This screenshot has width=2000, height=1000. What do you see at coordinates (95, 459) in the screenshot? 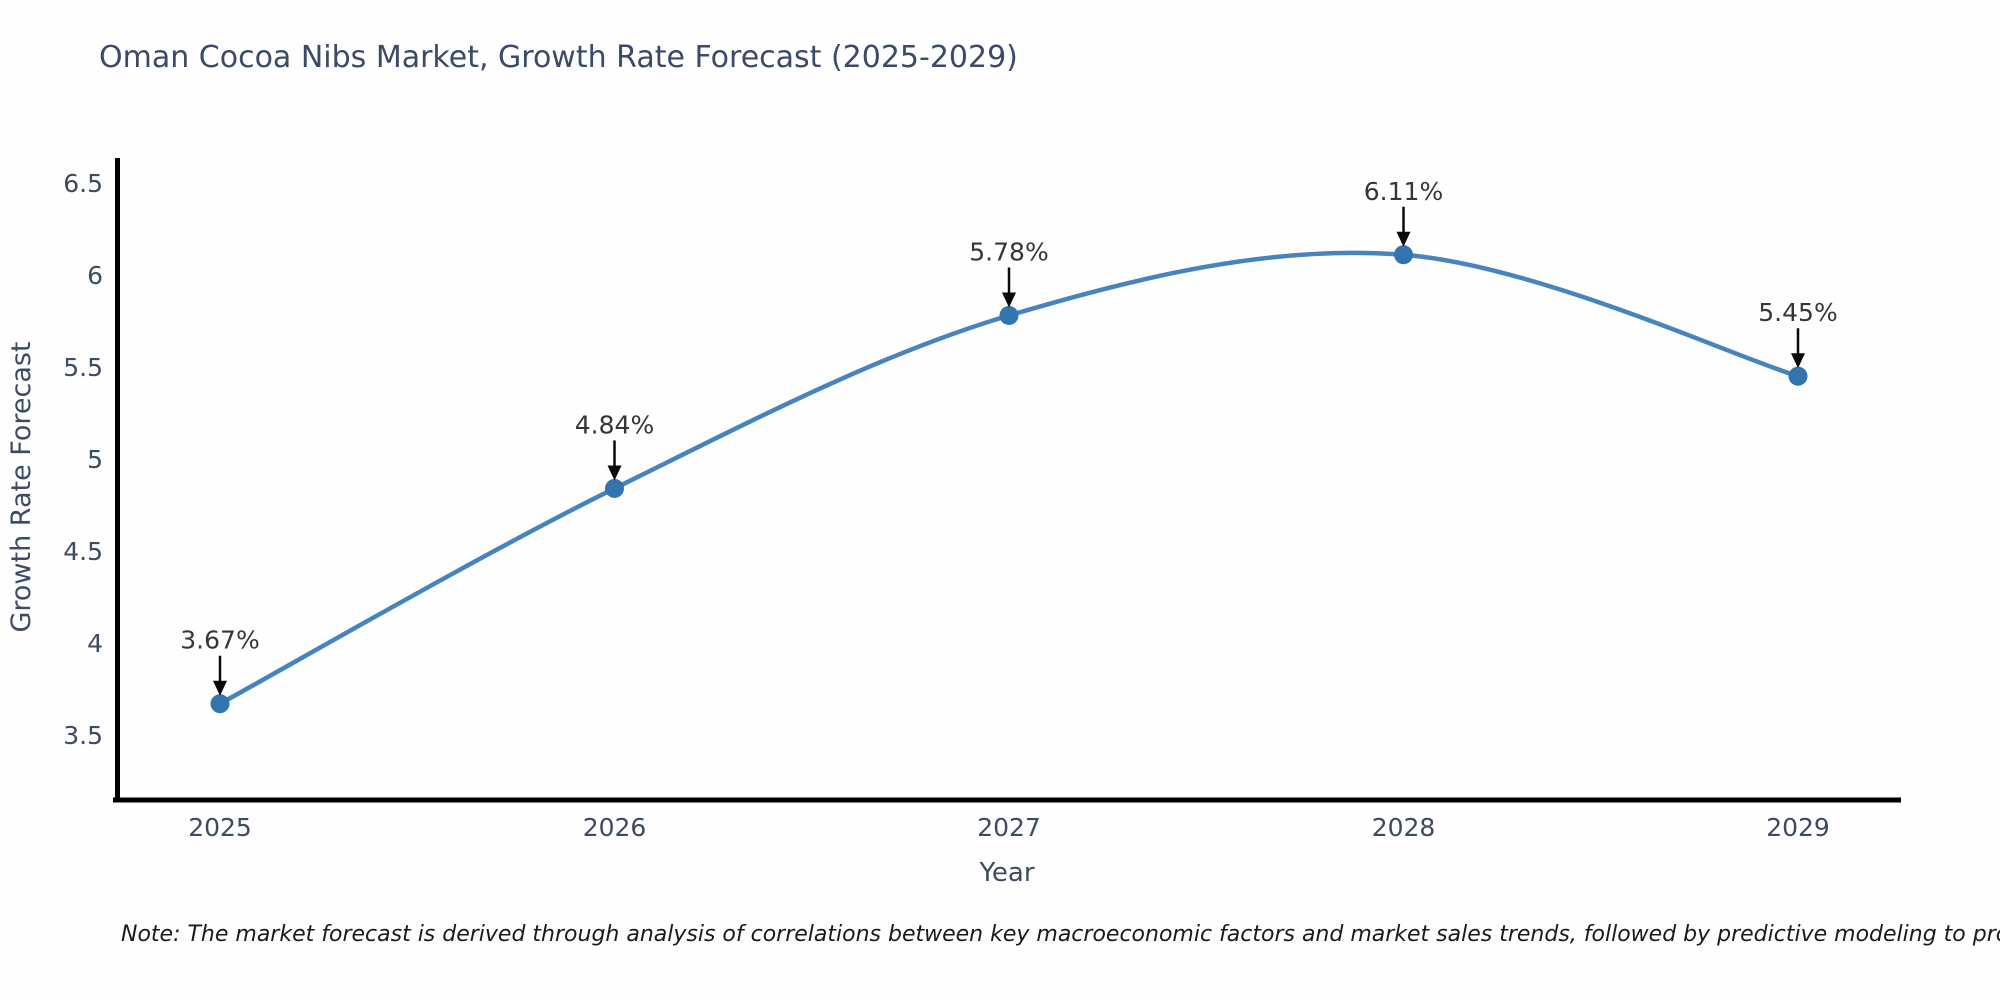
I see `y-tick-label: 5` at bounding box center [95, 459].